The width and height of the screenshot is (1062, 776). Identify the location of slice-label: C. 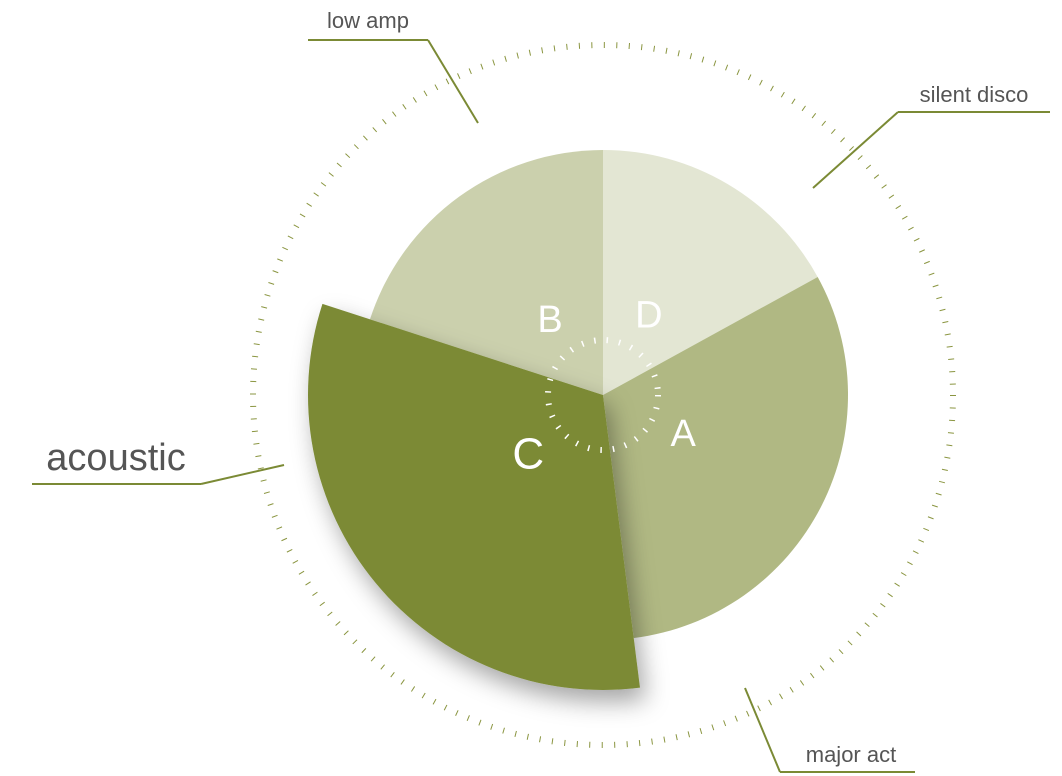
(528, 453).